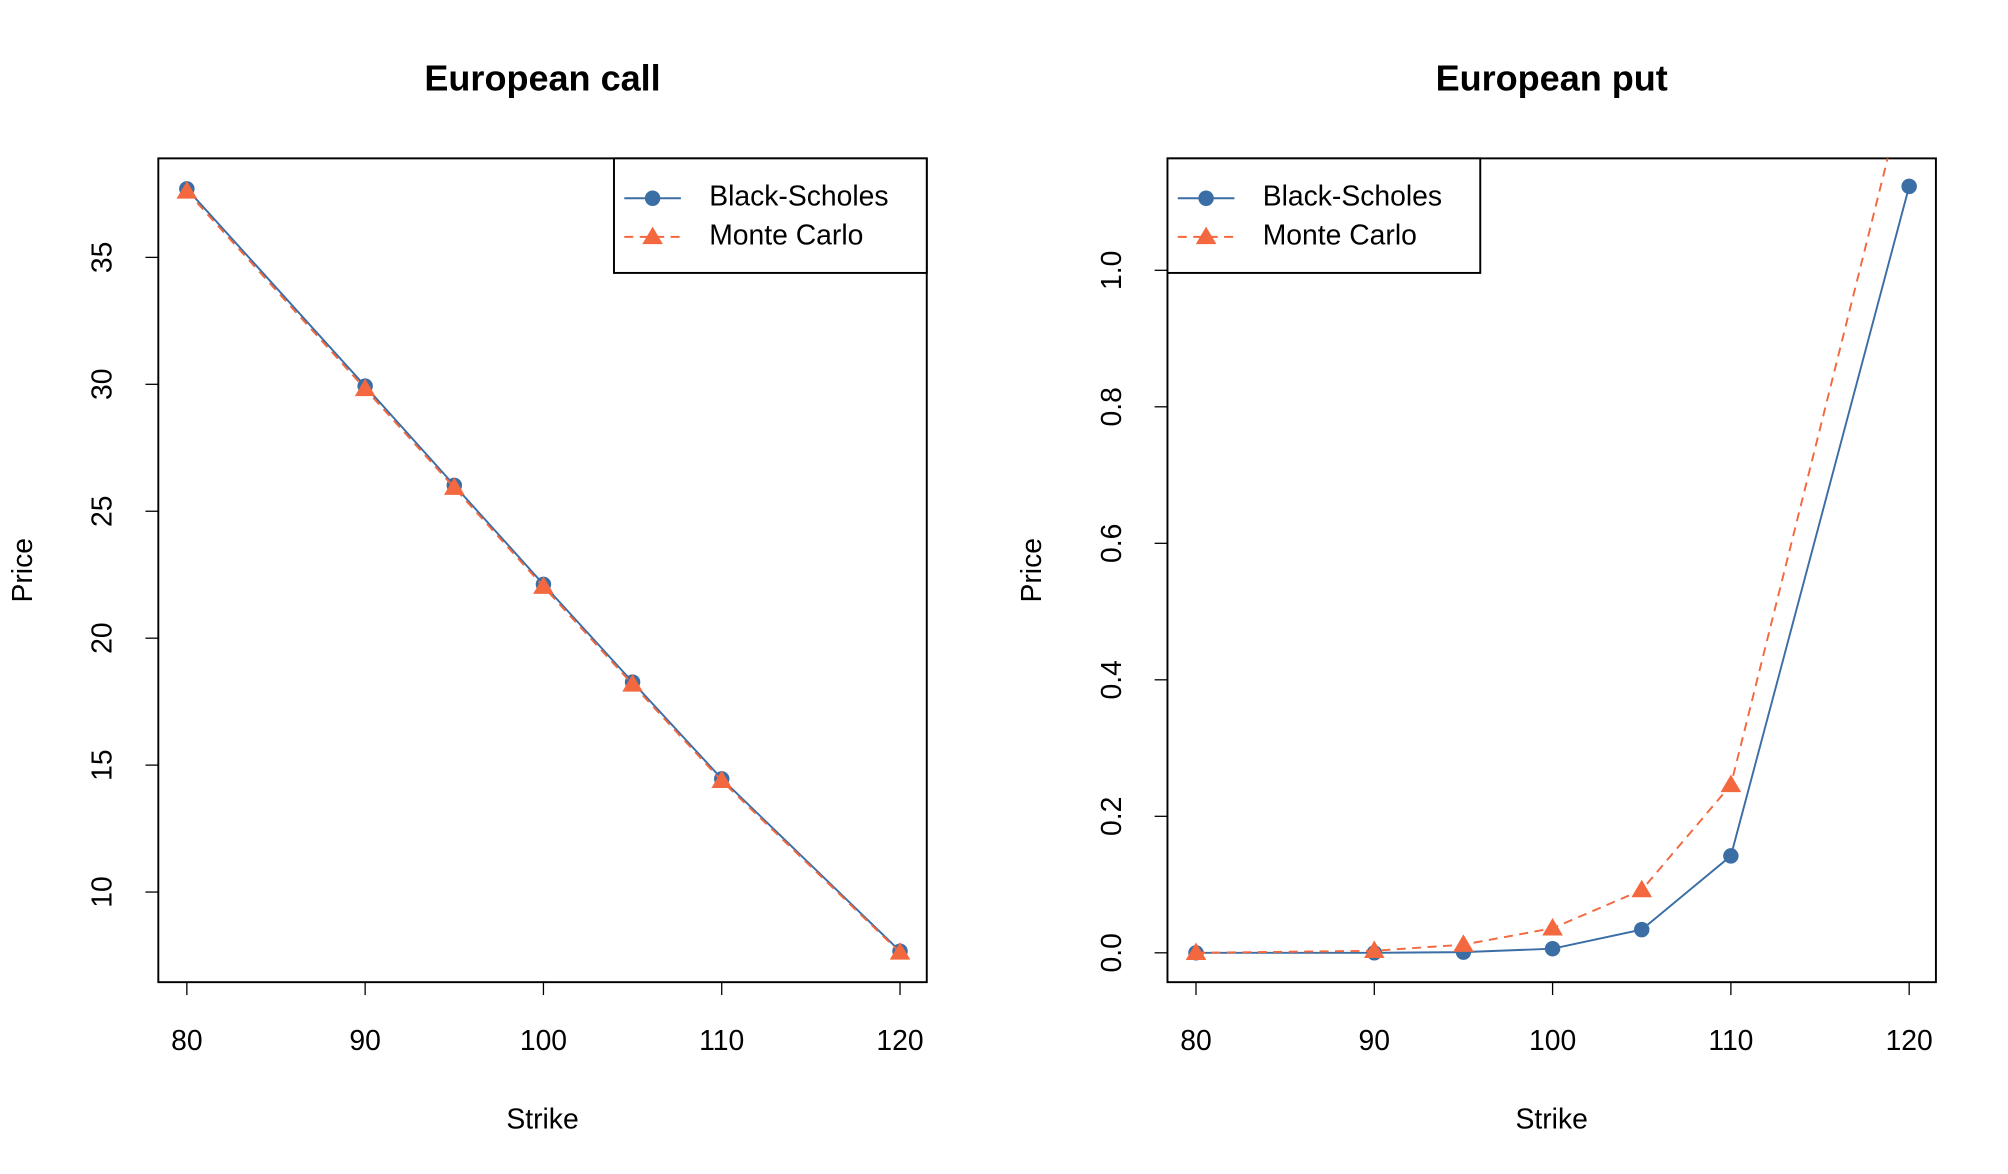  What do you see at coordinates (542, 78) in the screenshot?
I see `chart-title: European call` at bounding box center [542, 78].